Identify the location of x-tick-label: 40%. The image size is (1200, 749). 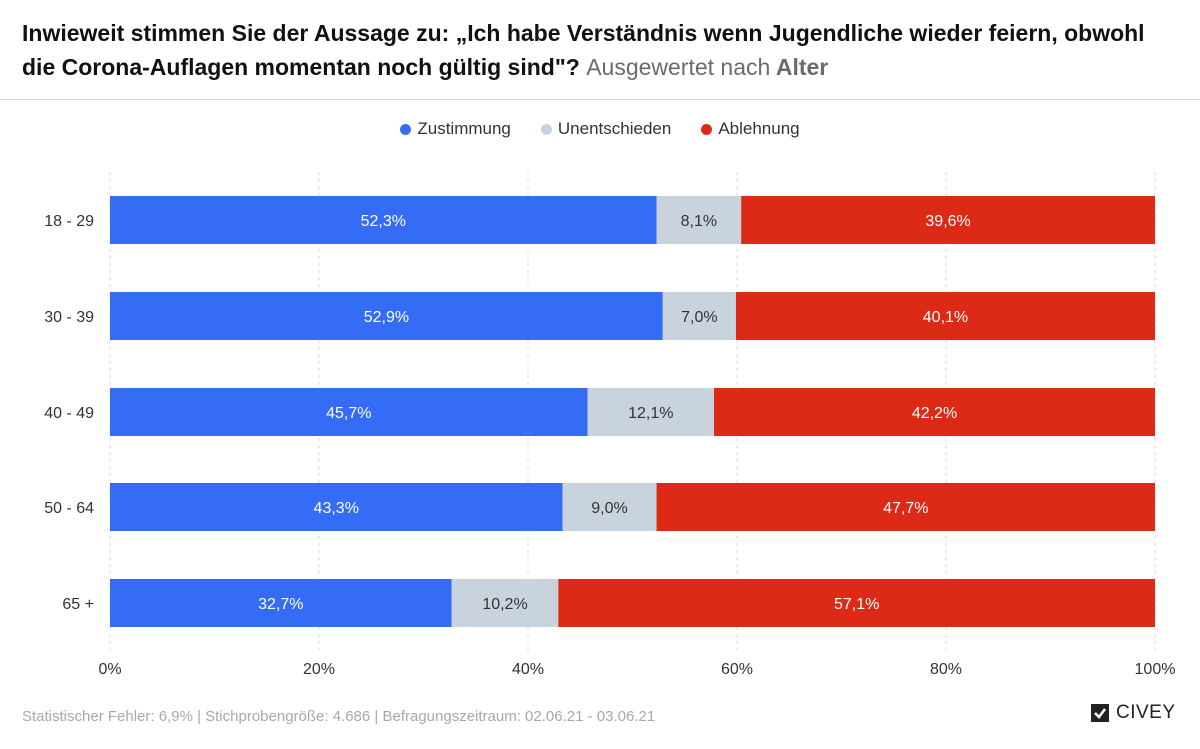
(528, 669).